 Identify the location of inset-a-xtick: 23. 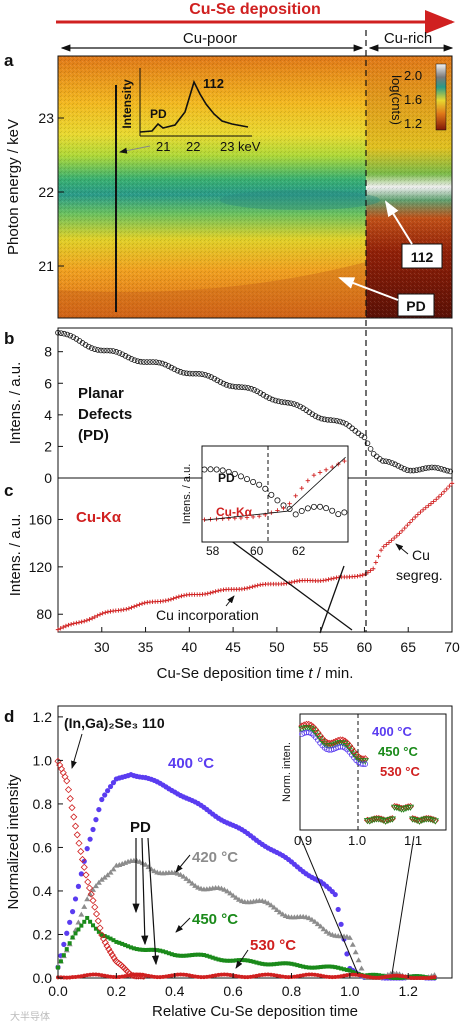
(227, 146).